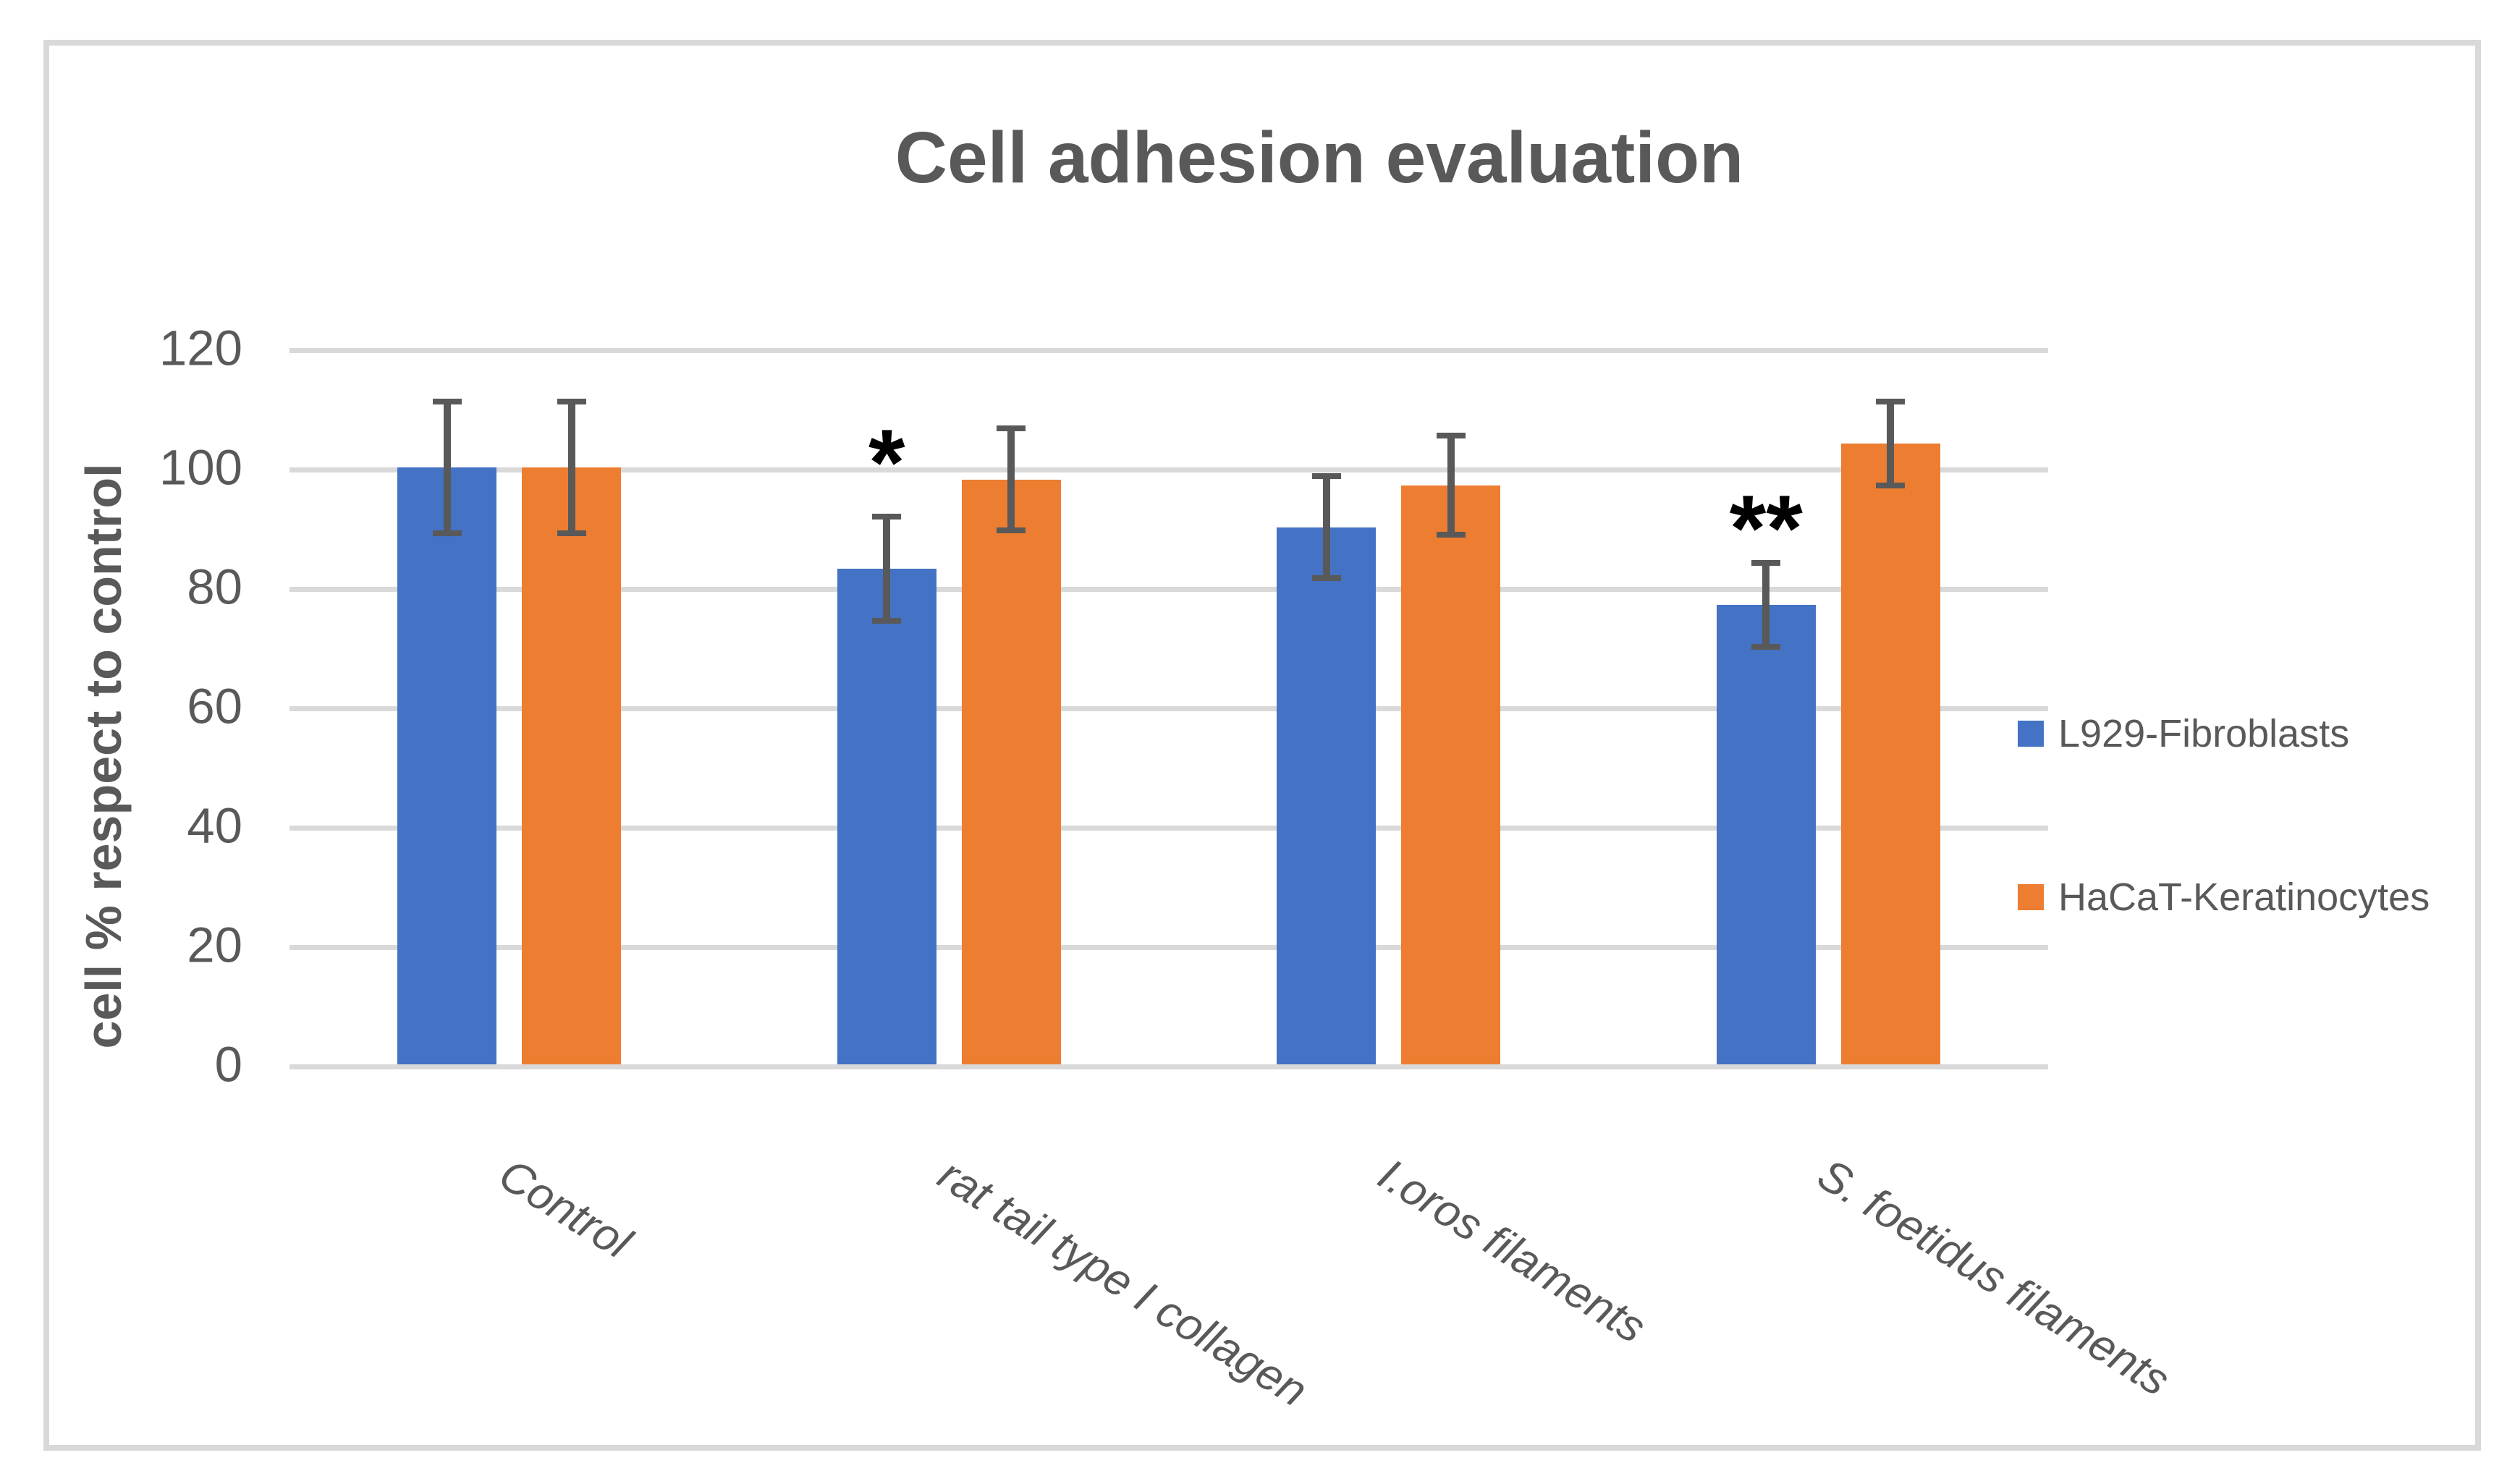 This screenshot has height=1484, width=2520. Describe the element at coordinates (1891, 402) in the screenshot. I see `error-bar-cap-top-HaCaT-Keratinocytes-S. foetidus filaments` at that location.